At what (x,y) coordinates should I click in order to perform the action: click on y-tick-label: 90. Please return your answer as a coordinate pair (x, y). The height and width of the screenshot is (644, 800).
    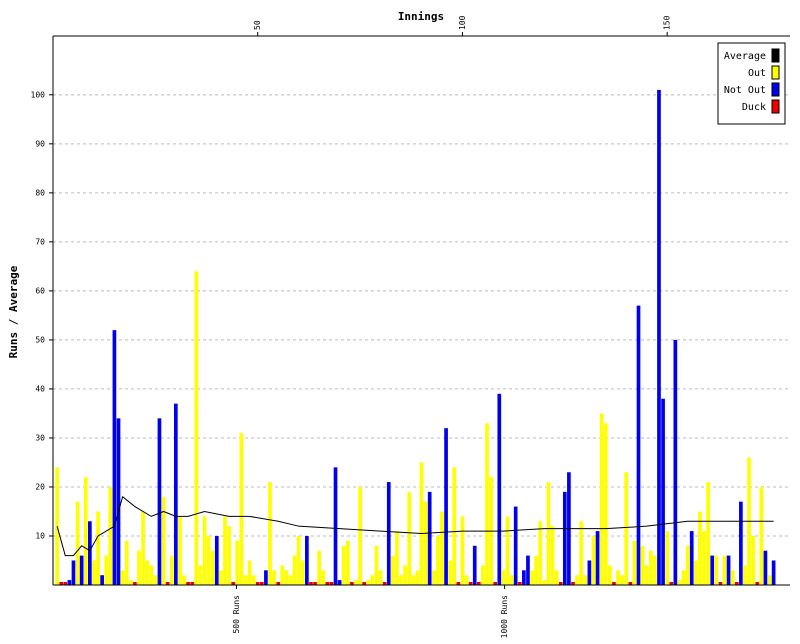
    Looking at the image, I should click on (40, 143).